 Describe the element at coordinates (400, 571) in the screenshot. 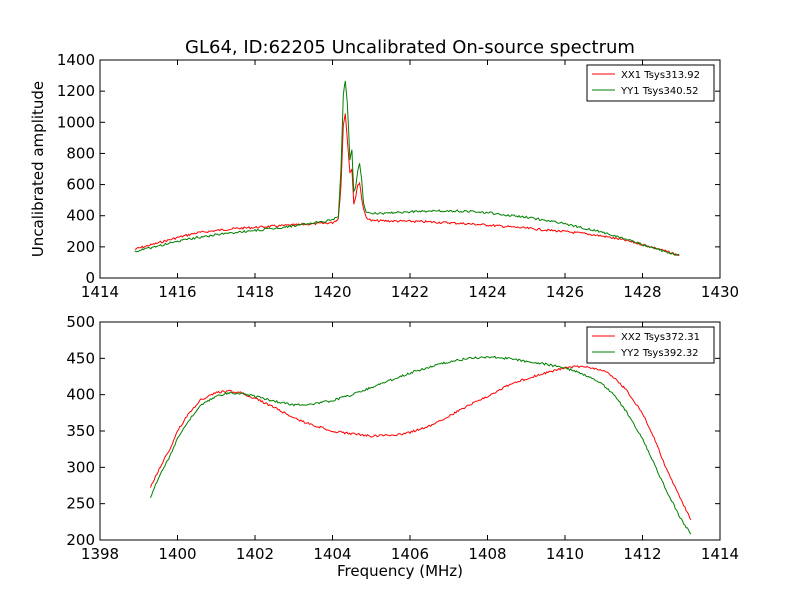

I see `x-axis-title: Frequency (MHz)` at that location.